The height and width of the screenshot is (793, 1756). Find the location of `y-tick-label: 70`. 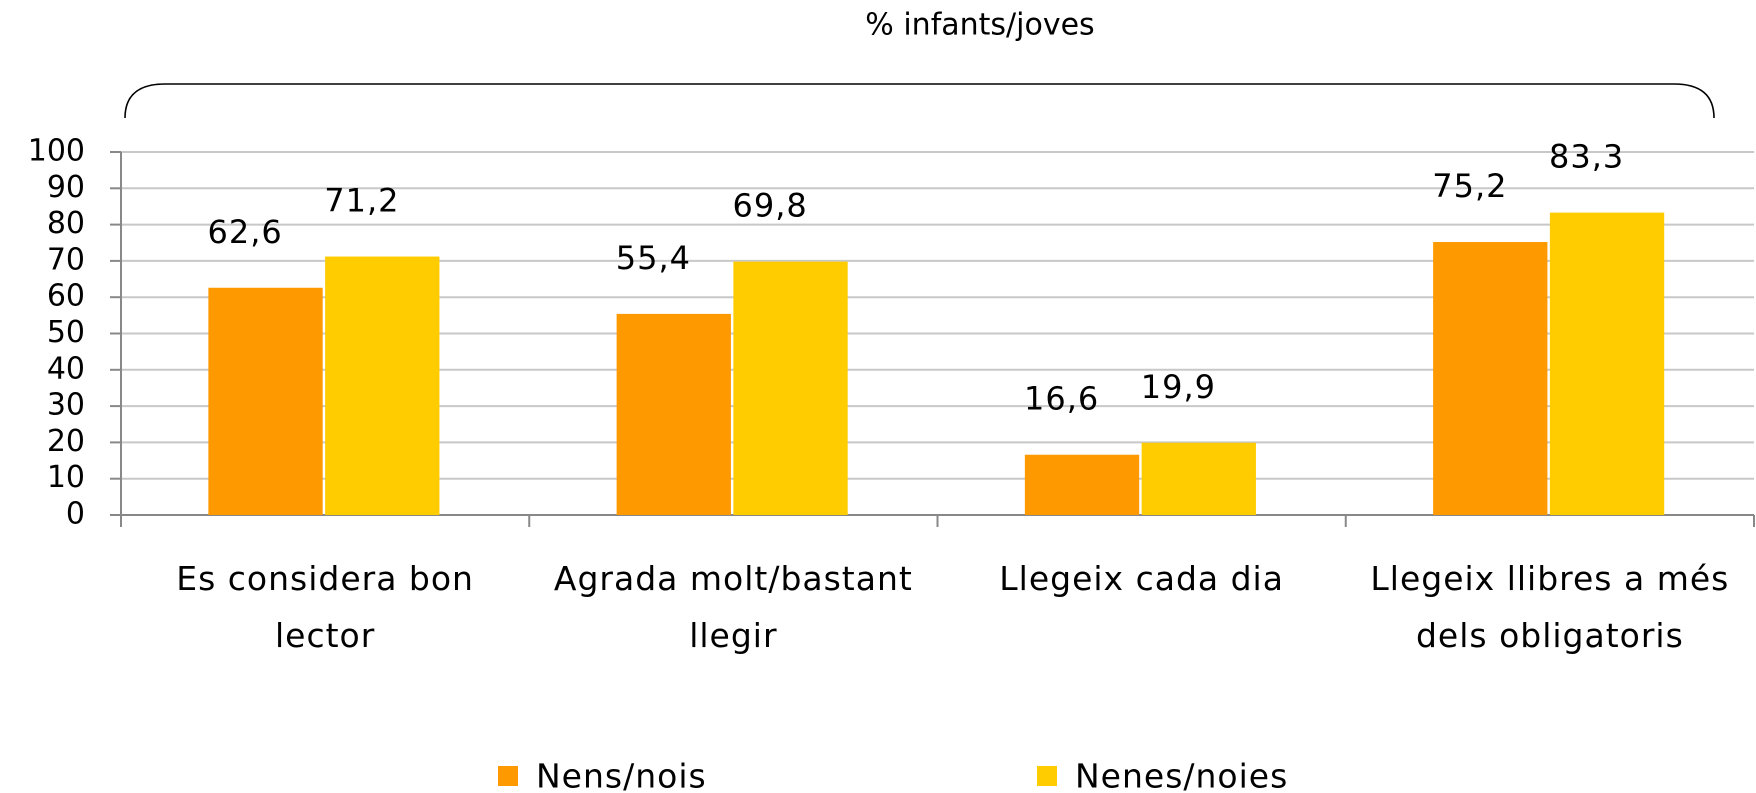

y-tick-label: 70 is located at coordinates (66, 259).